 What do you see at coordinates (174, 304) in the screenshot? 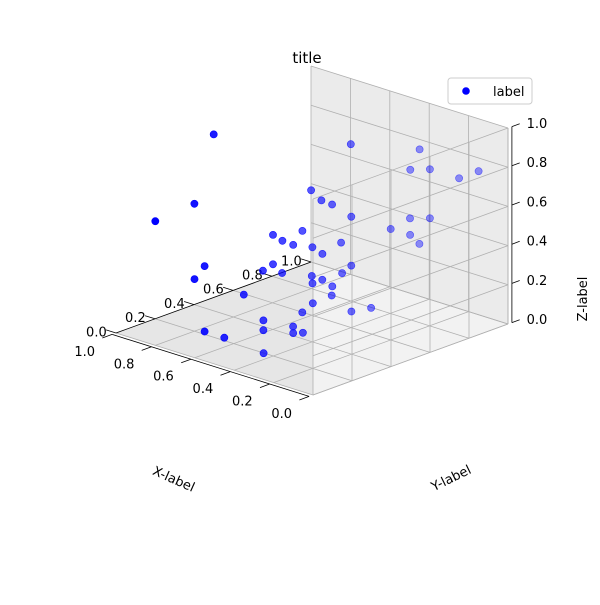
I see `y-tick-label: 0.4` at bounding box center [174, 304].